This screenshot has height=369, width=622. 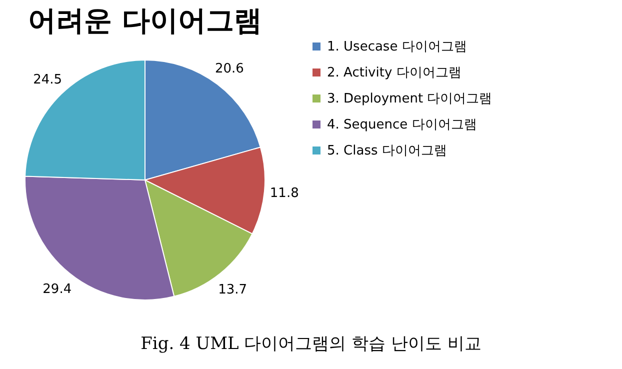 What do you see at coordinates (397, 47) in the screenshot?
I see `legend-label: 1. Usecase 다이어그램` at bounding box center [397, 47].